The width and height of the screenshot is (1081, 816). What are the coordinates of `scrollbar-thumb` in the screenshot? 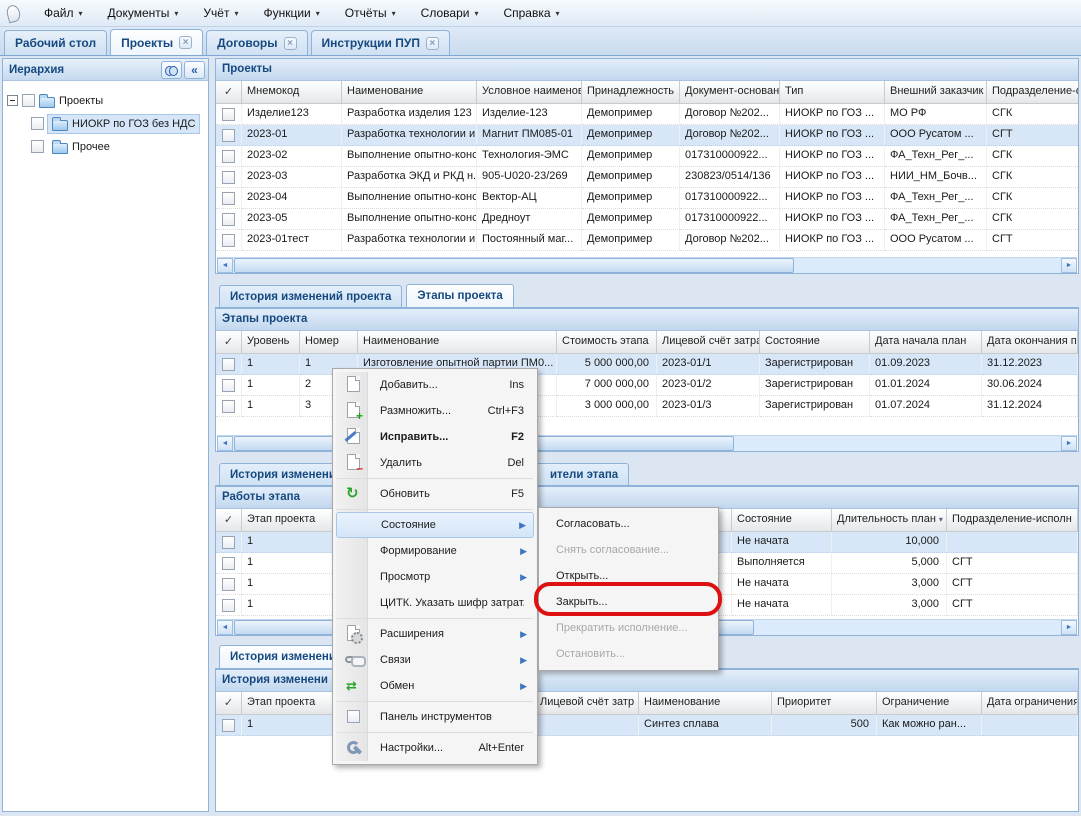 It's located at (514, 265).